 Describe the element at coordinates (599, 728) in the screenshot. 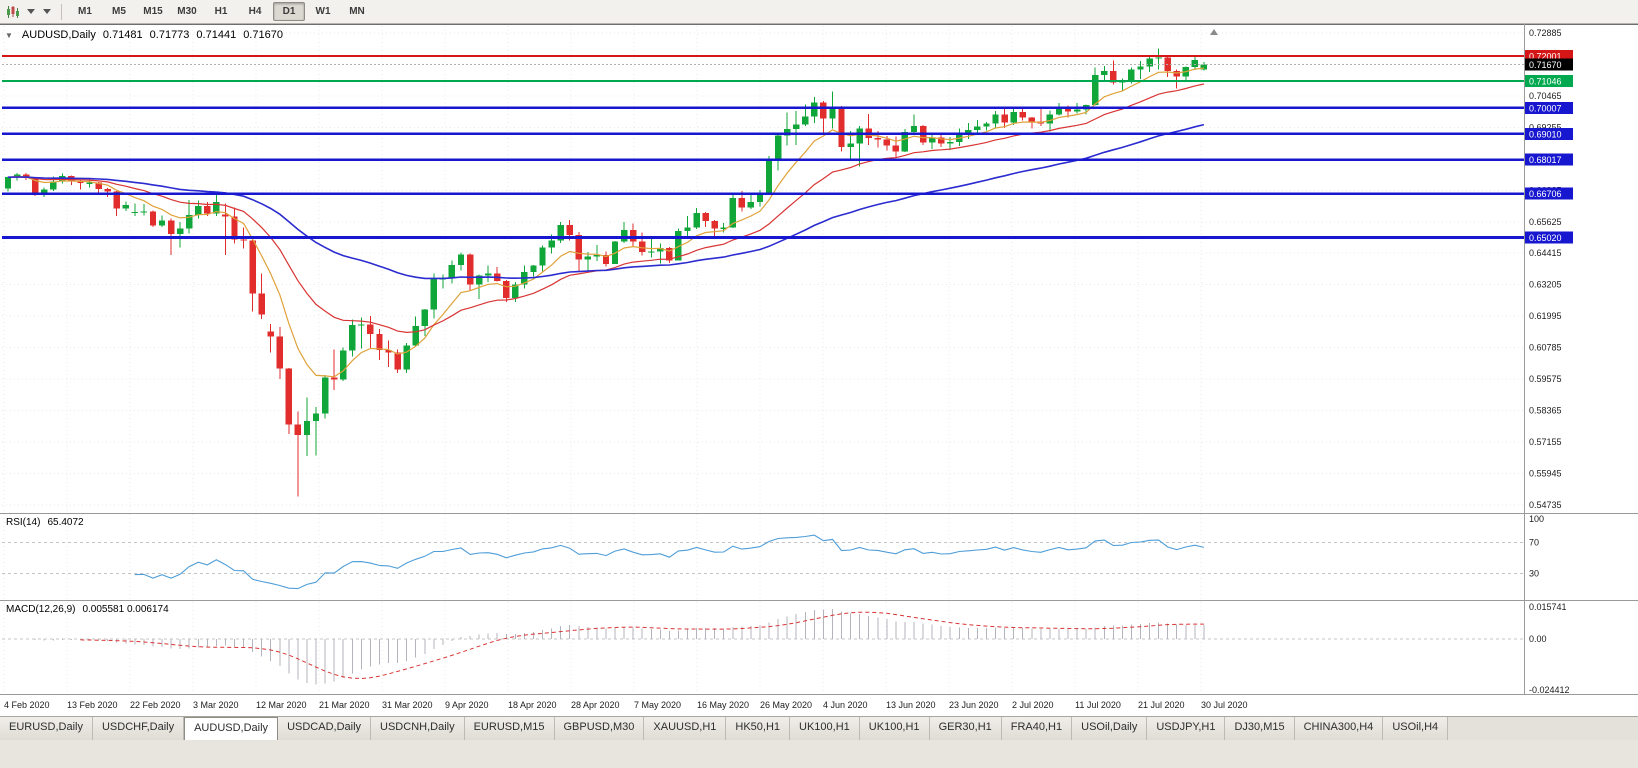

I see `tab-gbpusd-m30: GBPUSD,M30` at that location.